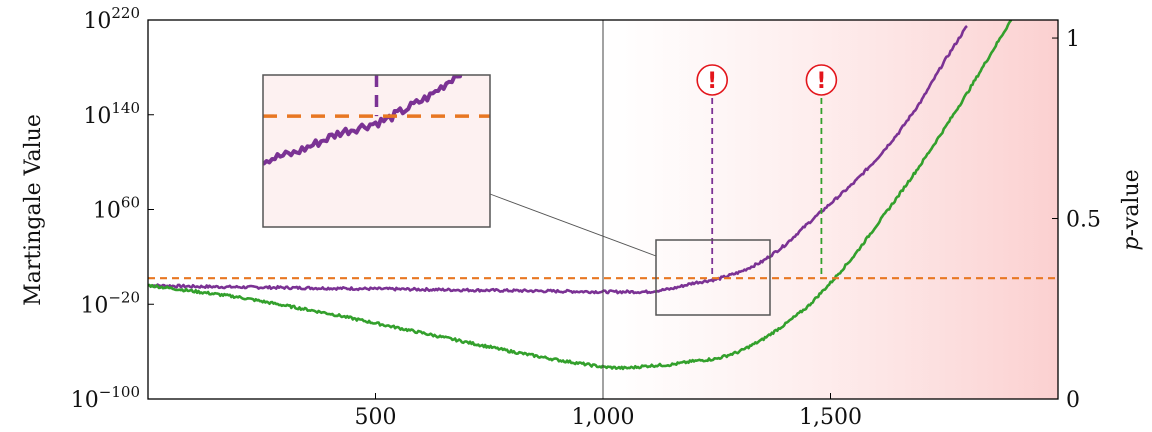 Image resolution: width=1152 pixels, height=432 pixels. Describe the element at coordinates (1073, 400) in the screenshot. I see `y2-tick-label: 0` at that location.